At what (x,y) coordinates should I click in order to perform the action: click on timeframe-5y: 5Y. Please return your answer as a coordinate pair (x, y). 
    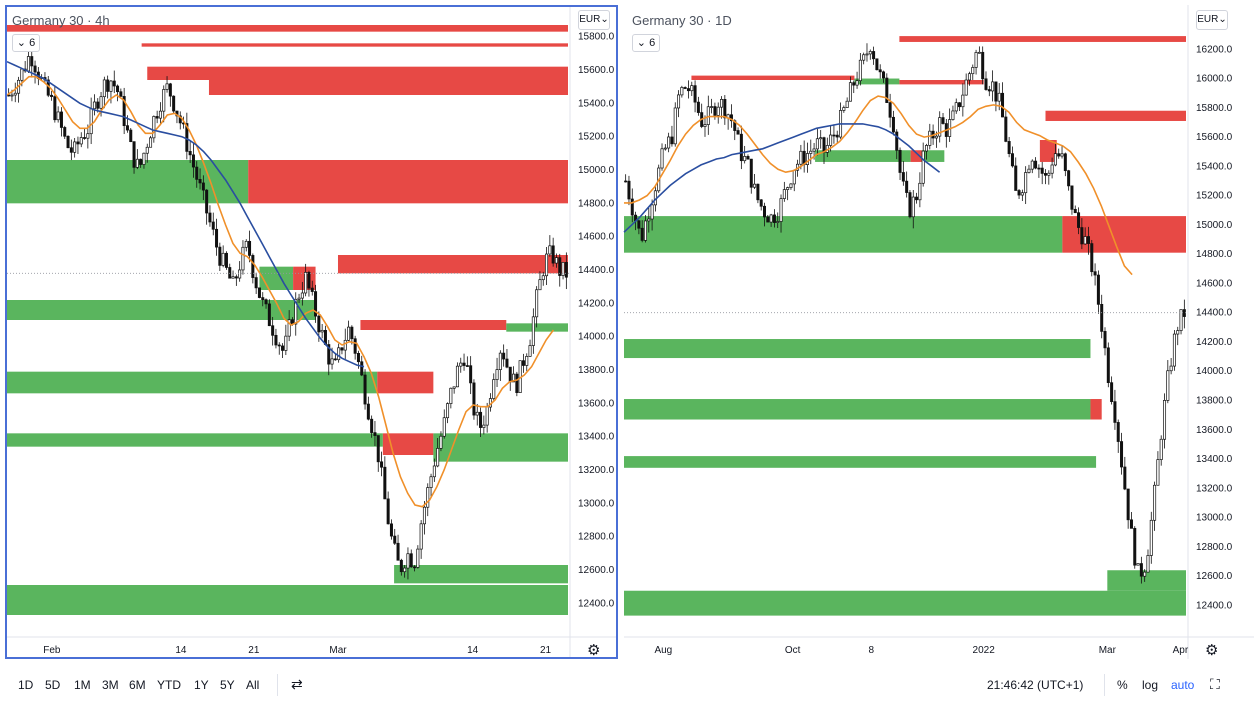
    Looking at the image, I should click on (227, 685).